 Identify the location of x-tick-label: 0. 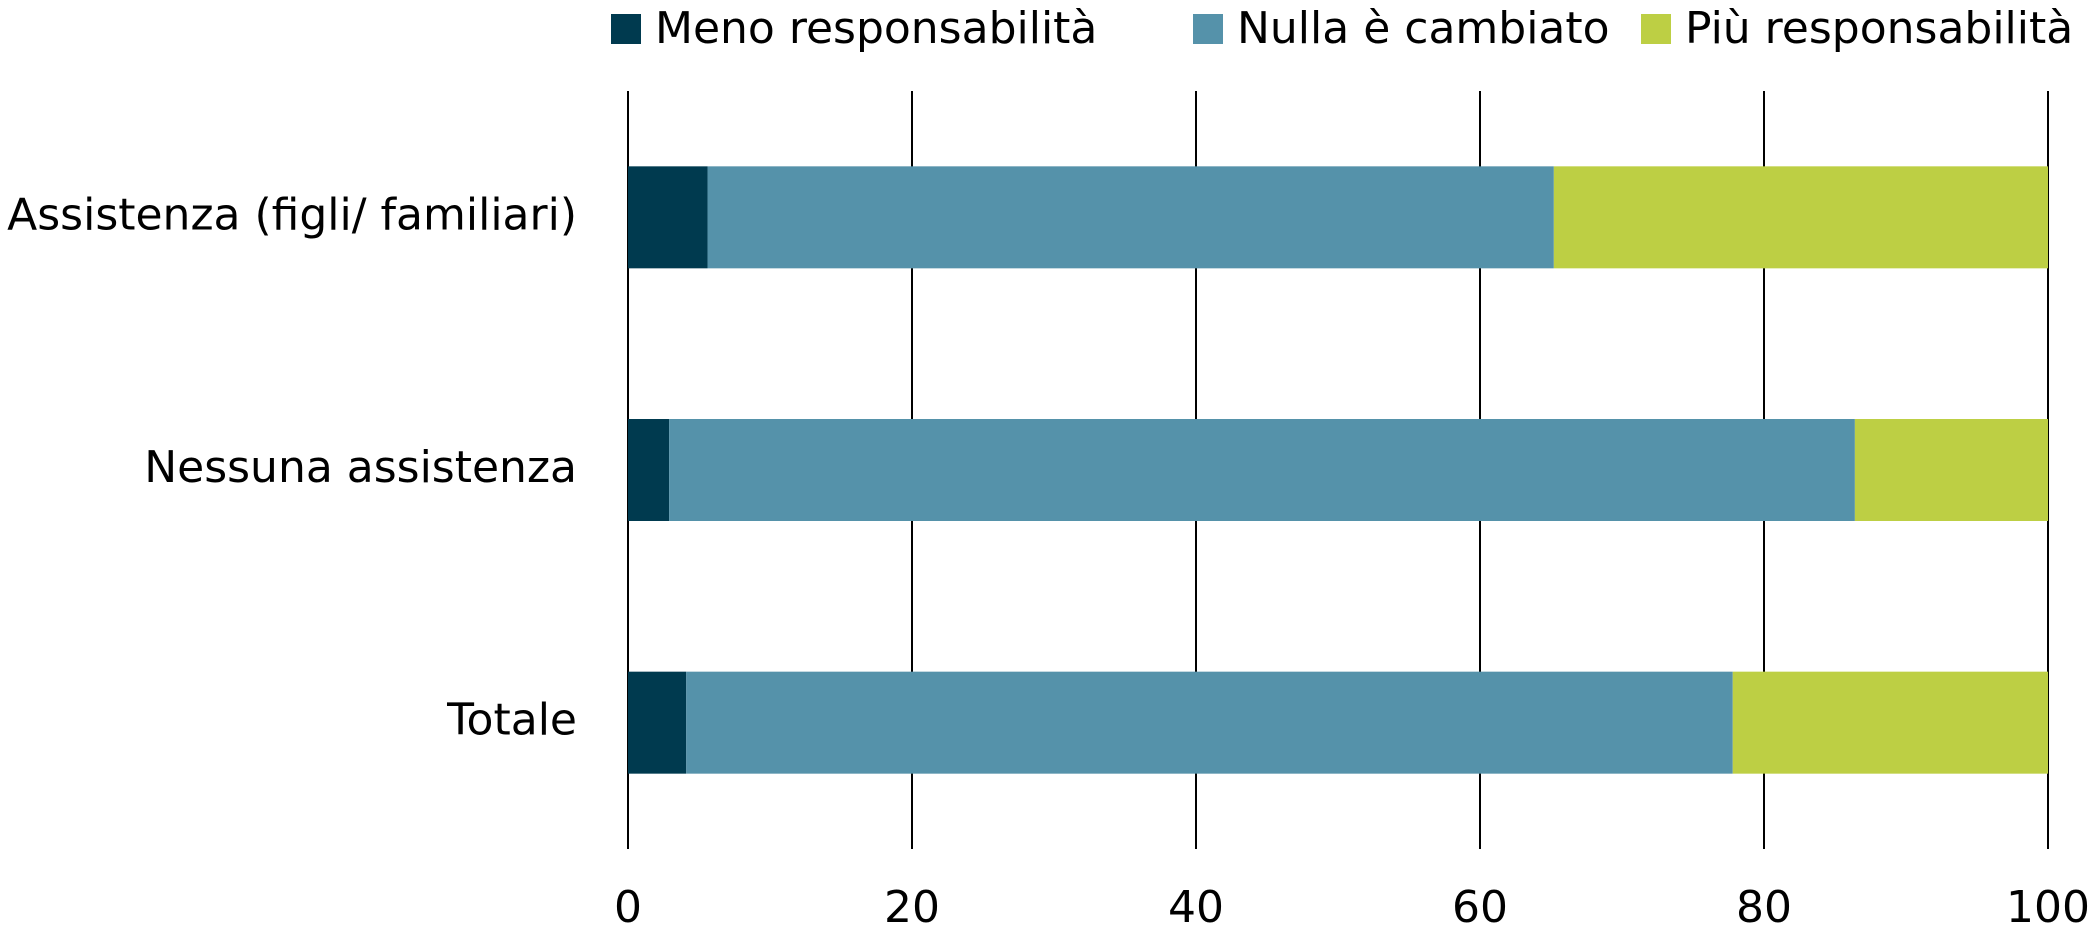
(628, 907).